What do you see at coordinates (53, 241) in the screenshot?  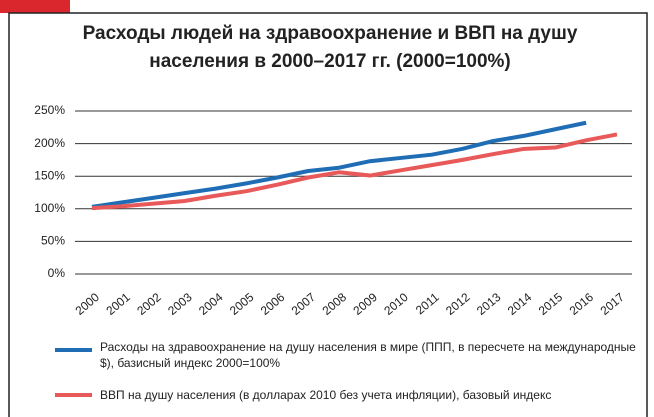 I see `y-tick-label: 50%` at bounding box center [53, 241].